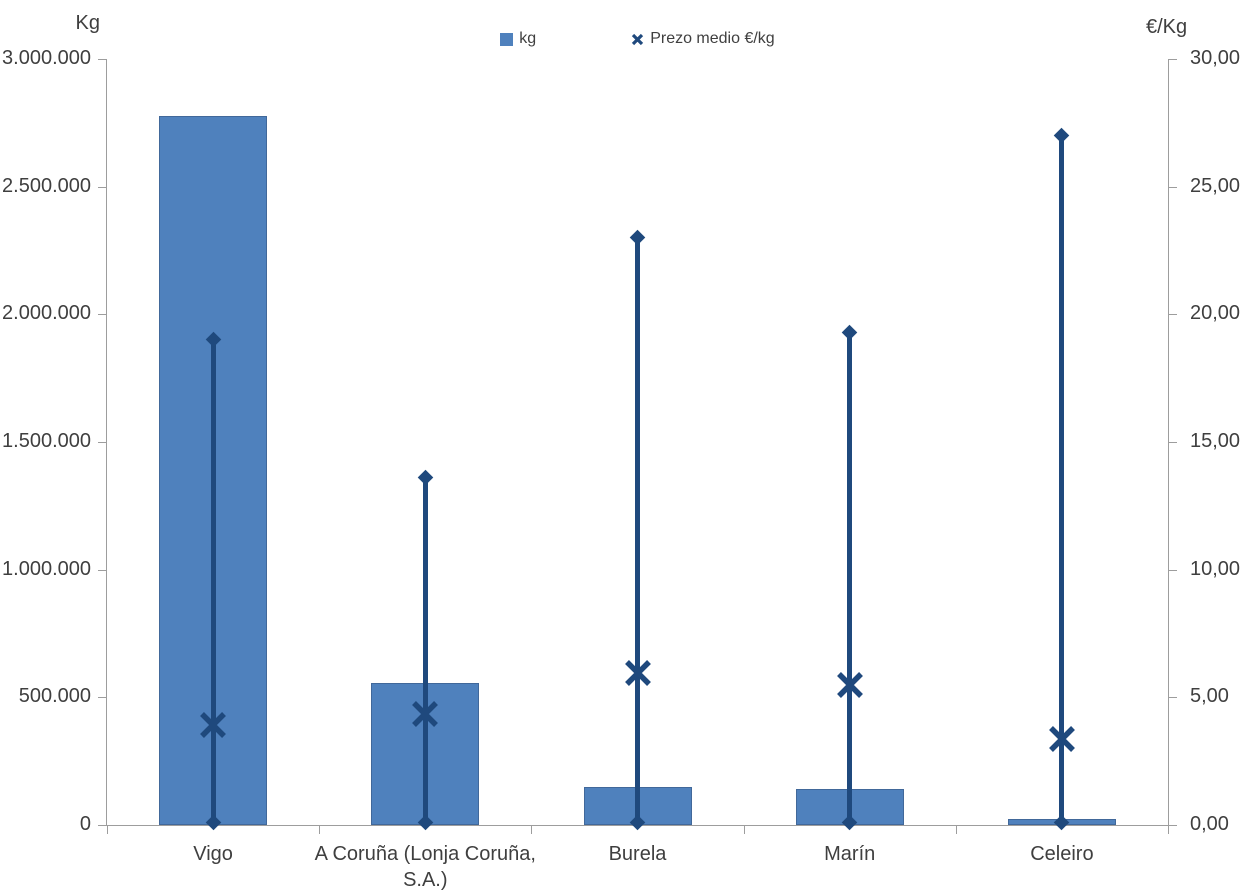 The width and height of the screenshot is (1243, 895). What do you see at coordinates (1215, 58) in the screenshot?
I see `right-axis-tick-label: 30,00` at bounding box center [1215, 58].